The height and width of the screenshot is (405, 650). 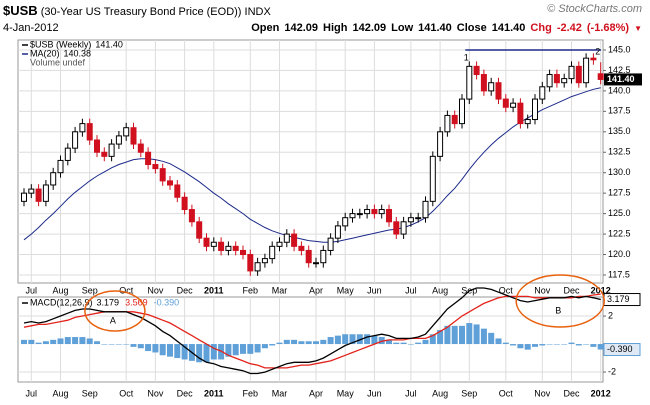 I want to click on quote-value: 141.40, so click(x=508, y=28).